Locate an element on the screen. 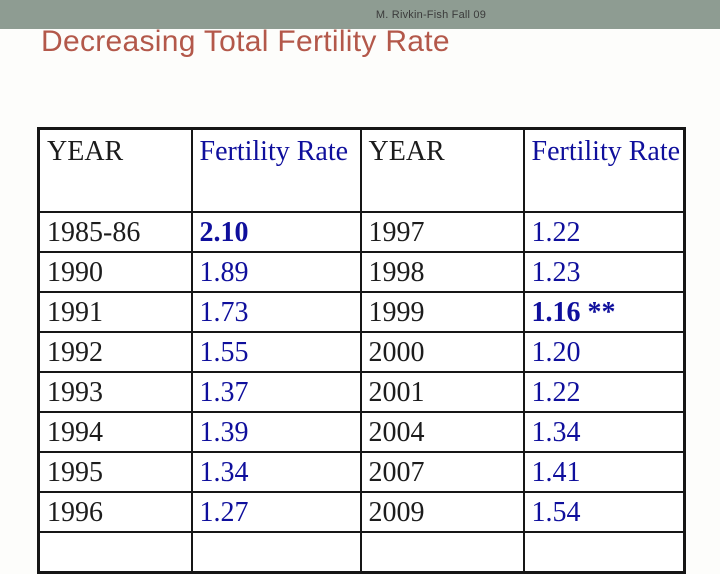 The image size is (720, 574). table-row: 1985-86 2.10 1997 1.22 is located at coordinates (361, 232).